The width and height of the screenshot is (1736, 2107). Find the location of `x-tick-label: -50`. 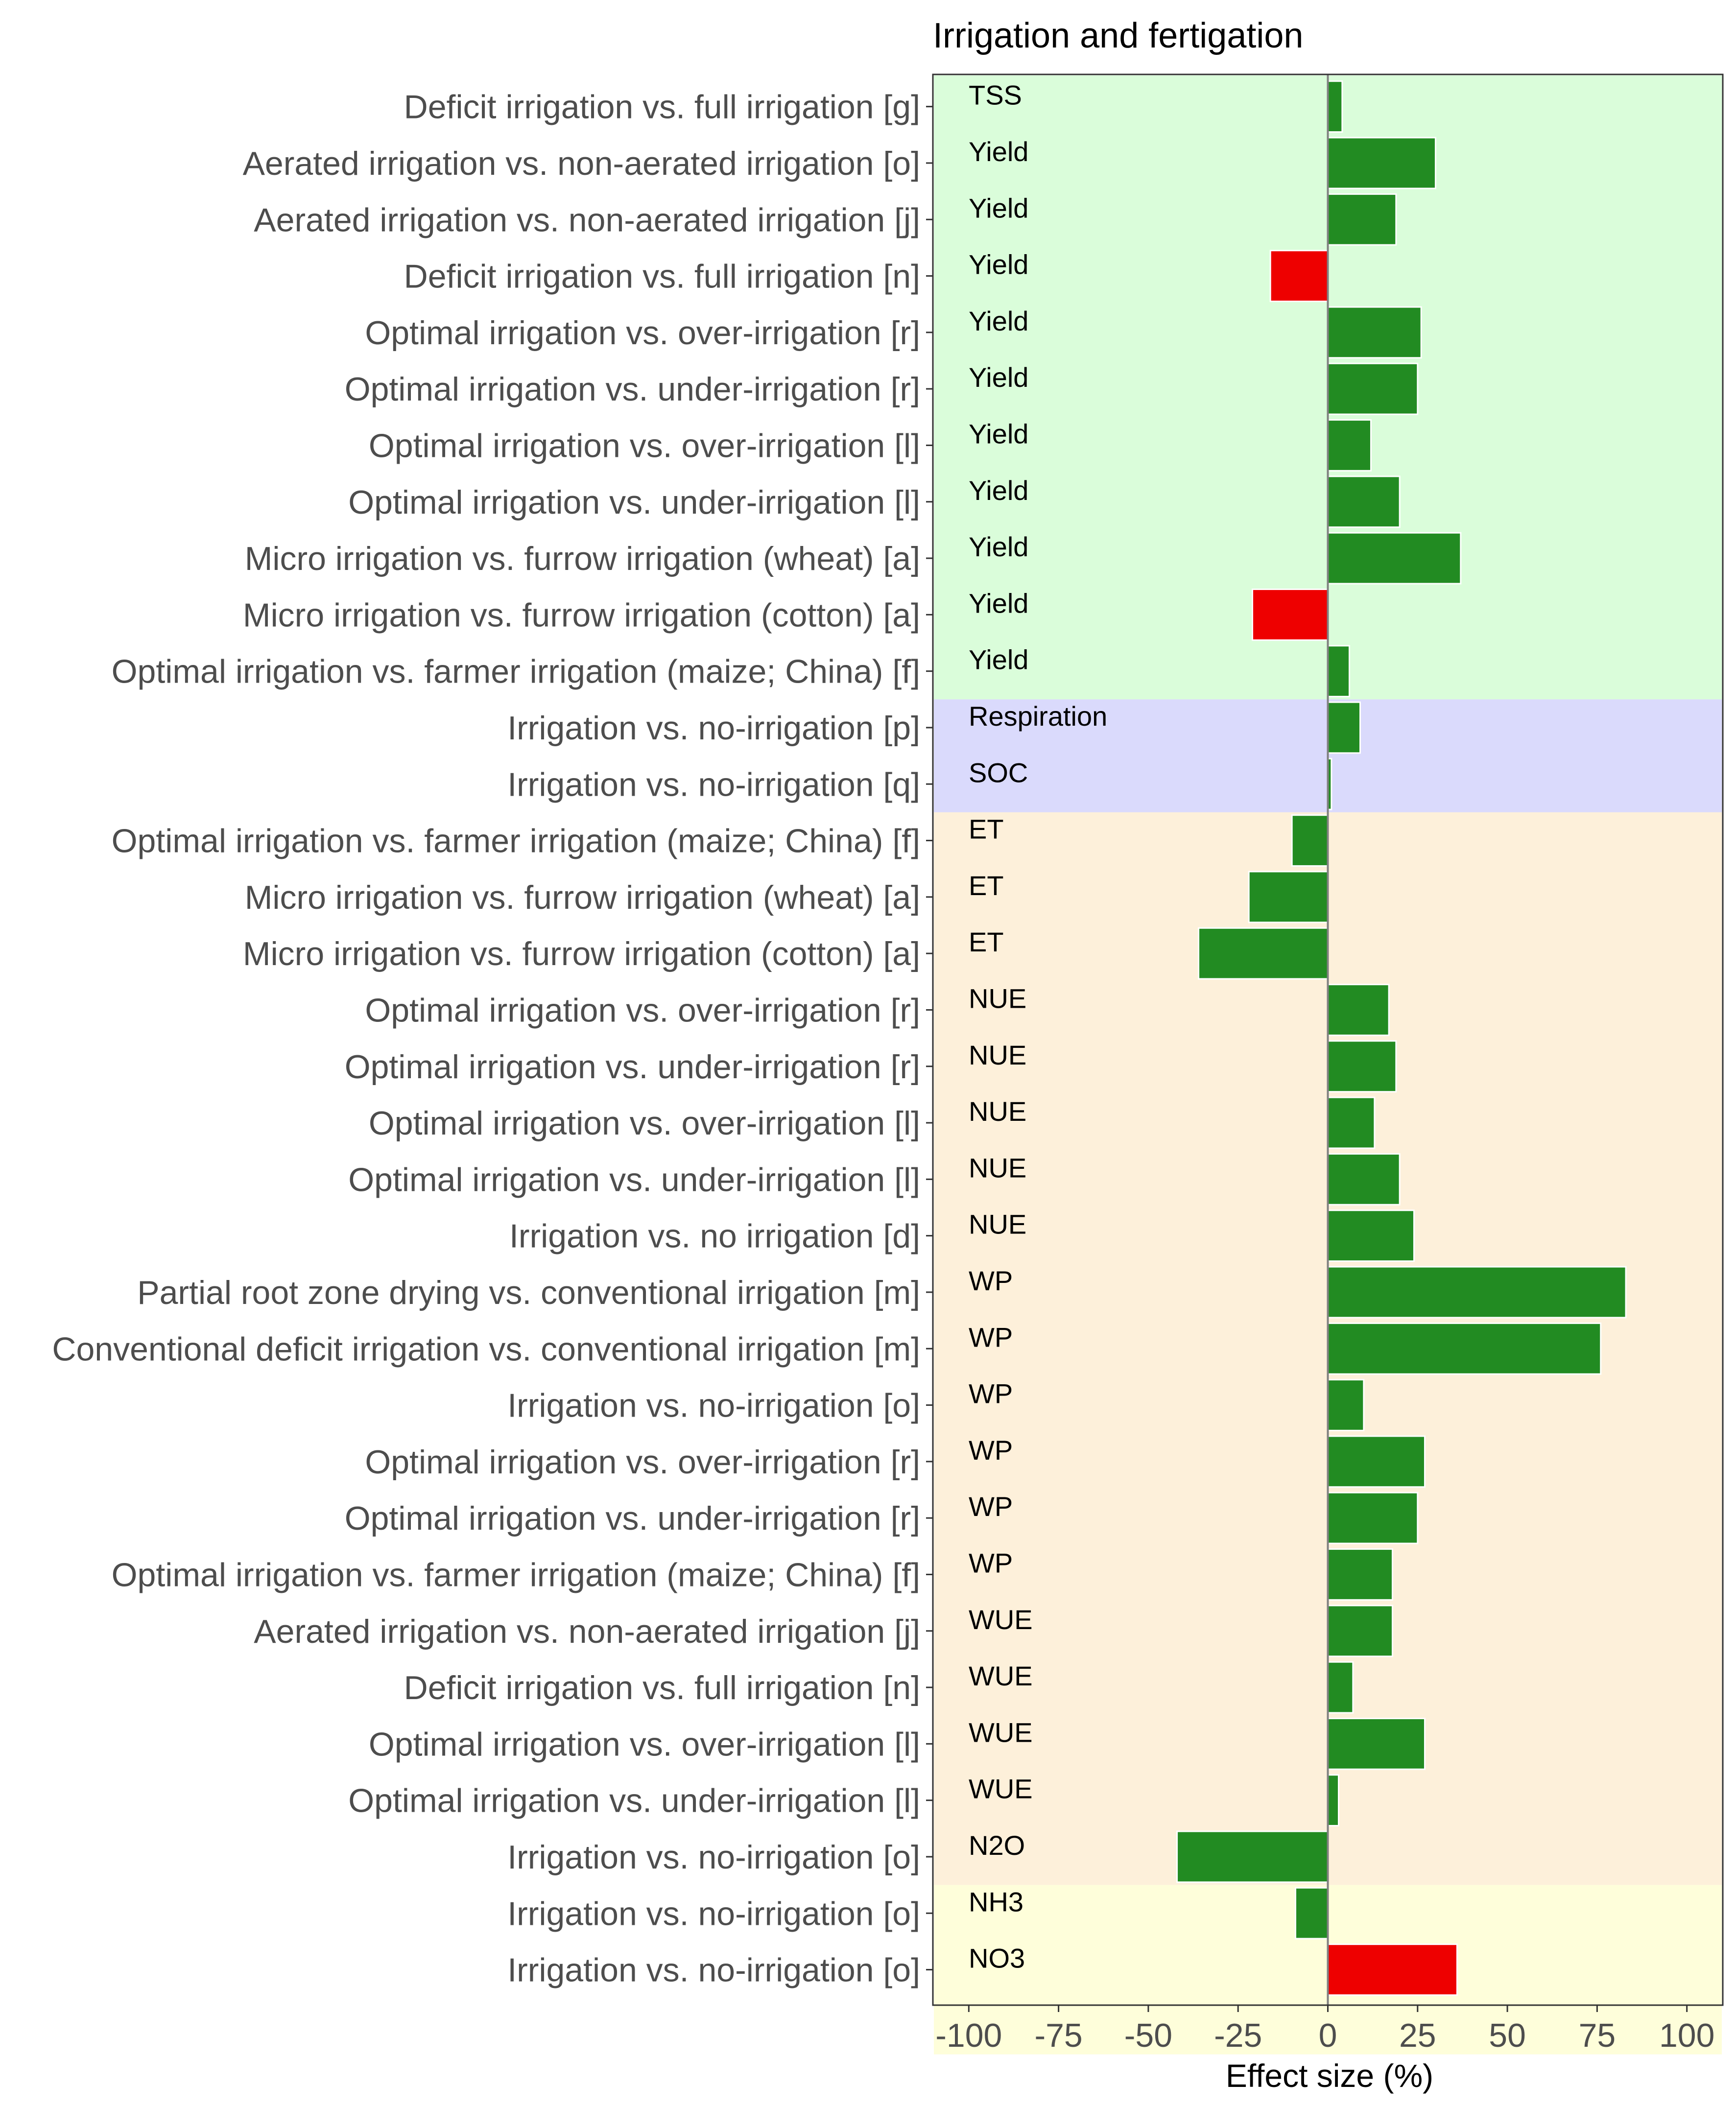

x-tick-label: -50 is located at coordinates (1148, 2036).